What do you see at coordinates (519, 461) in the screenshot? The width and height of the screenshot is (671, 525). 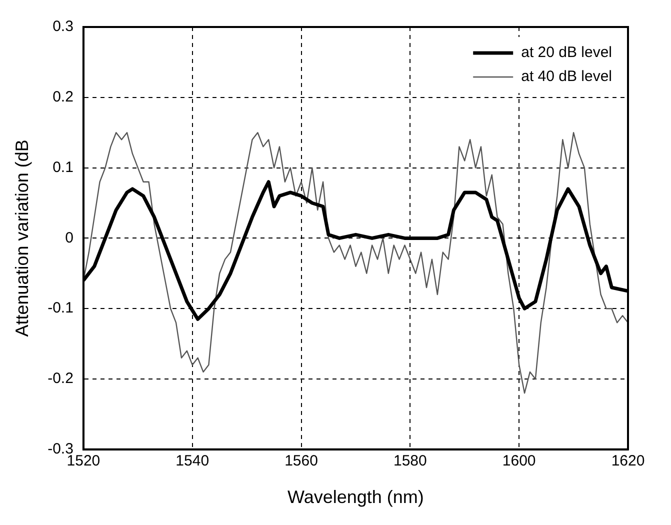 I see `x-tick-label: 1600` at bounding box center [519, 461].